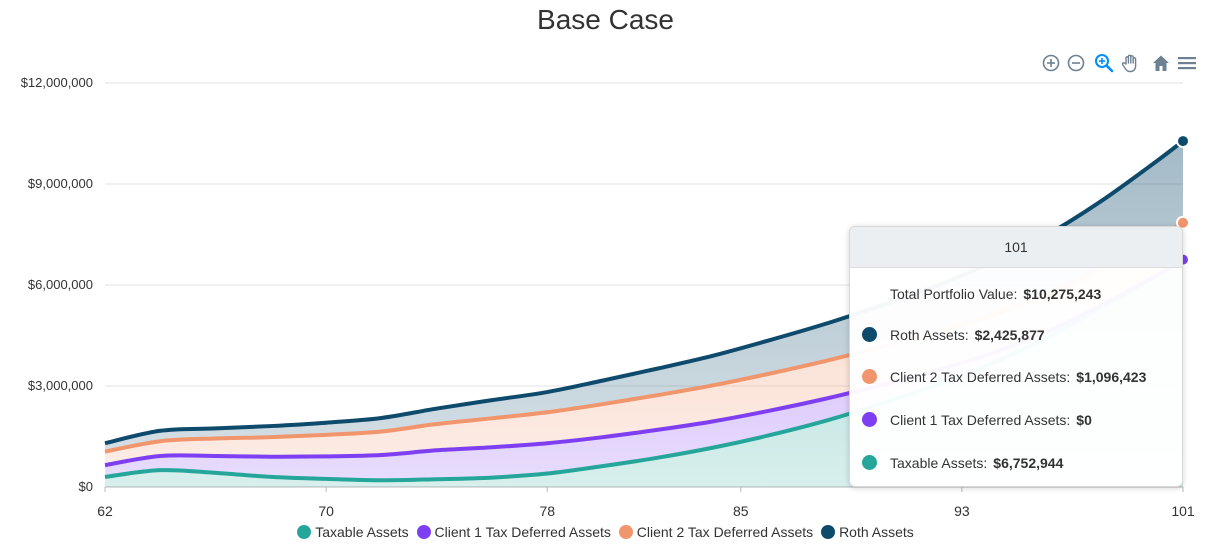  What do you see at coordinates (725, 532) in the screenshot?
I see `legend-label: Client 2 Tax Deferred Assets` at bounding box center [725, 532].